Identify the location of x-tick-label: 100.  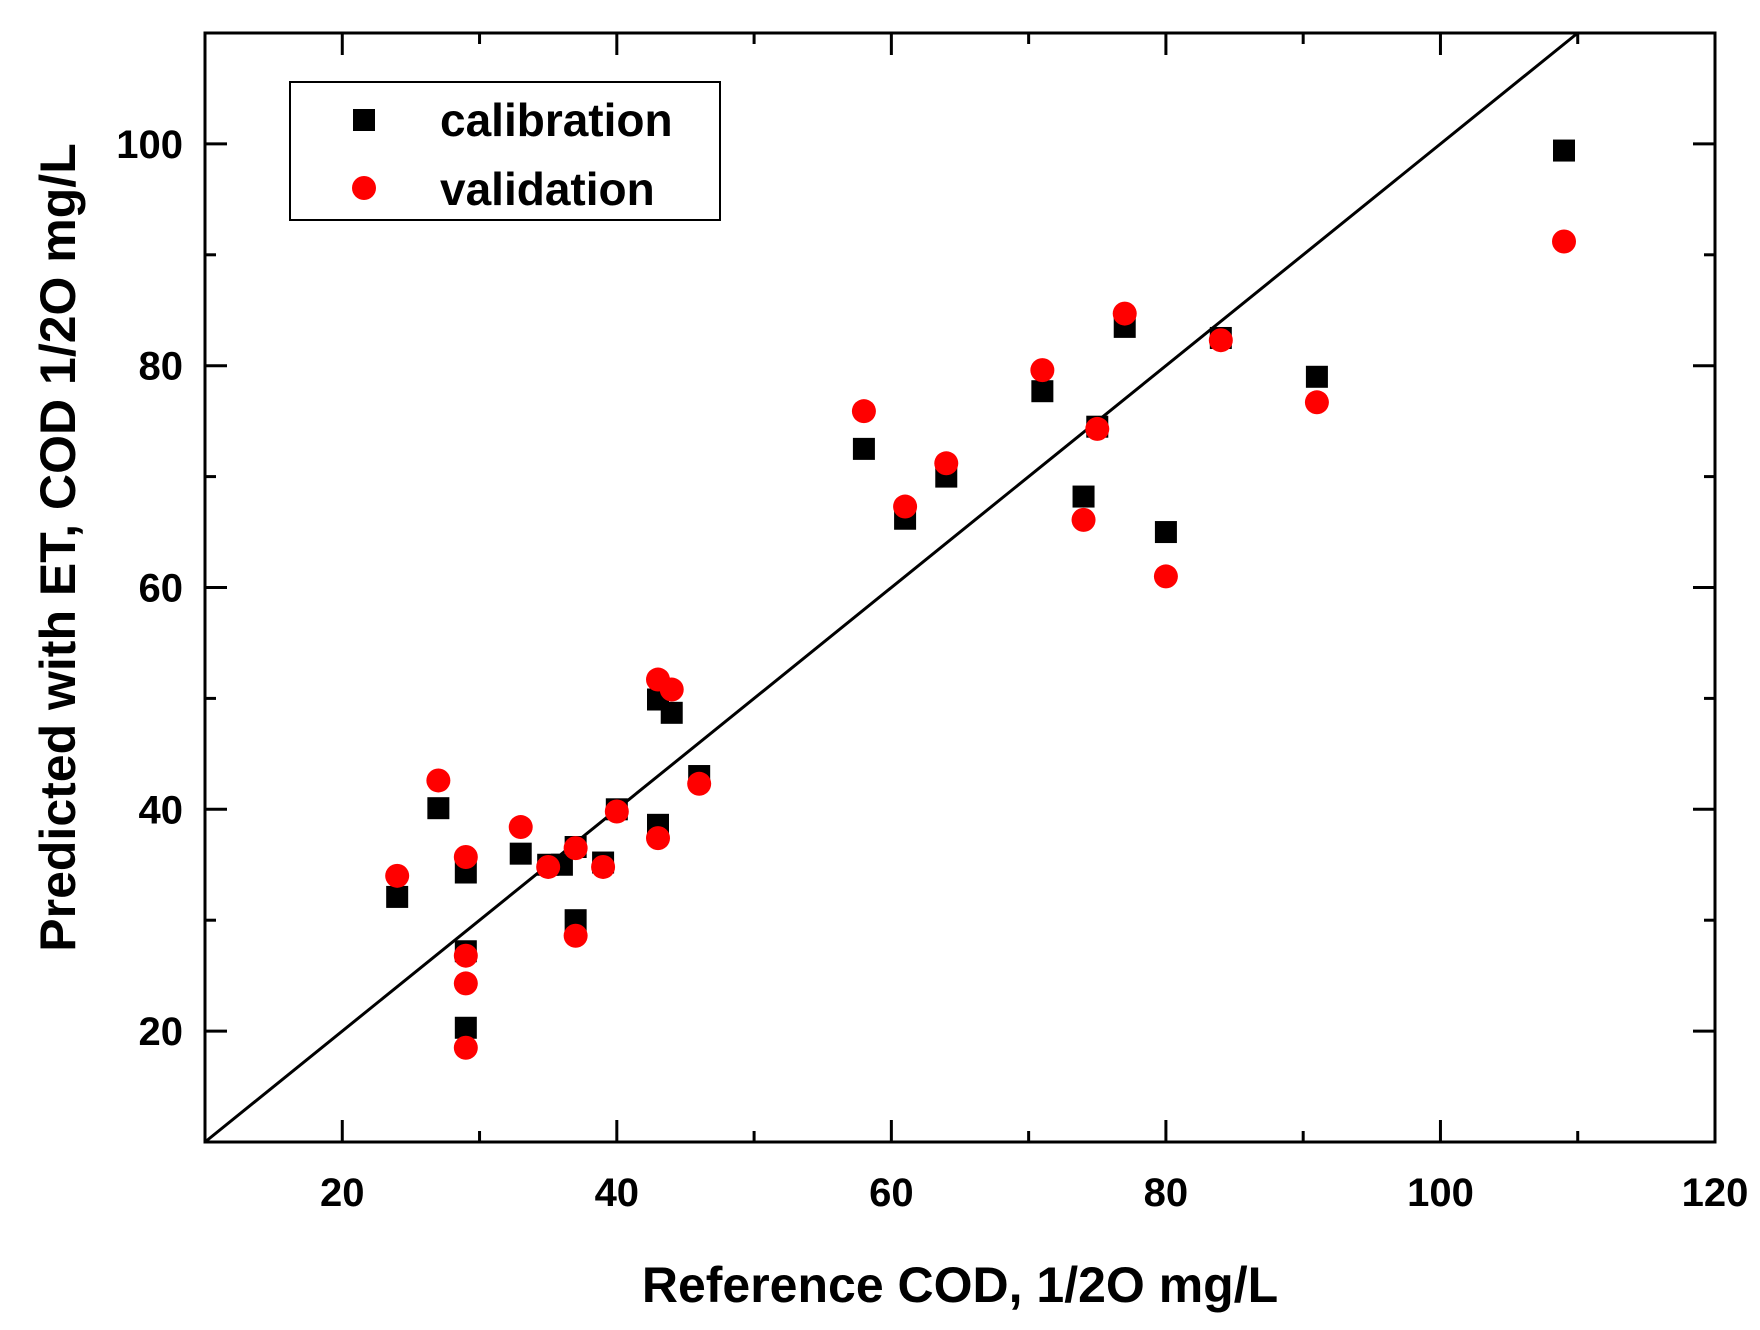
(1440, 1193).